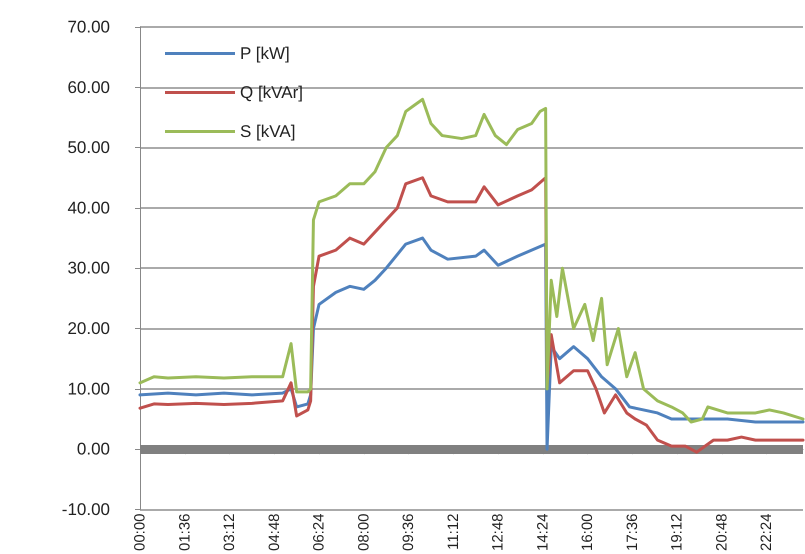 The image size is (805, 554). I want to click on x-tick-label: 08:00, so click(363, 532).